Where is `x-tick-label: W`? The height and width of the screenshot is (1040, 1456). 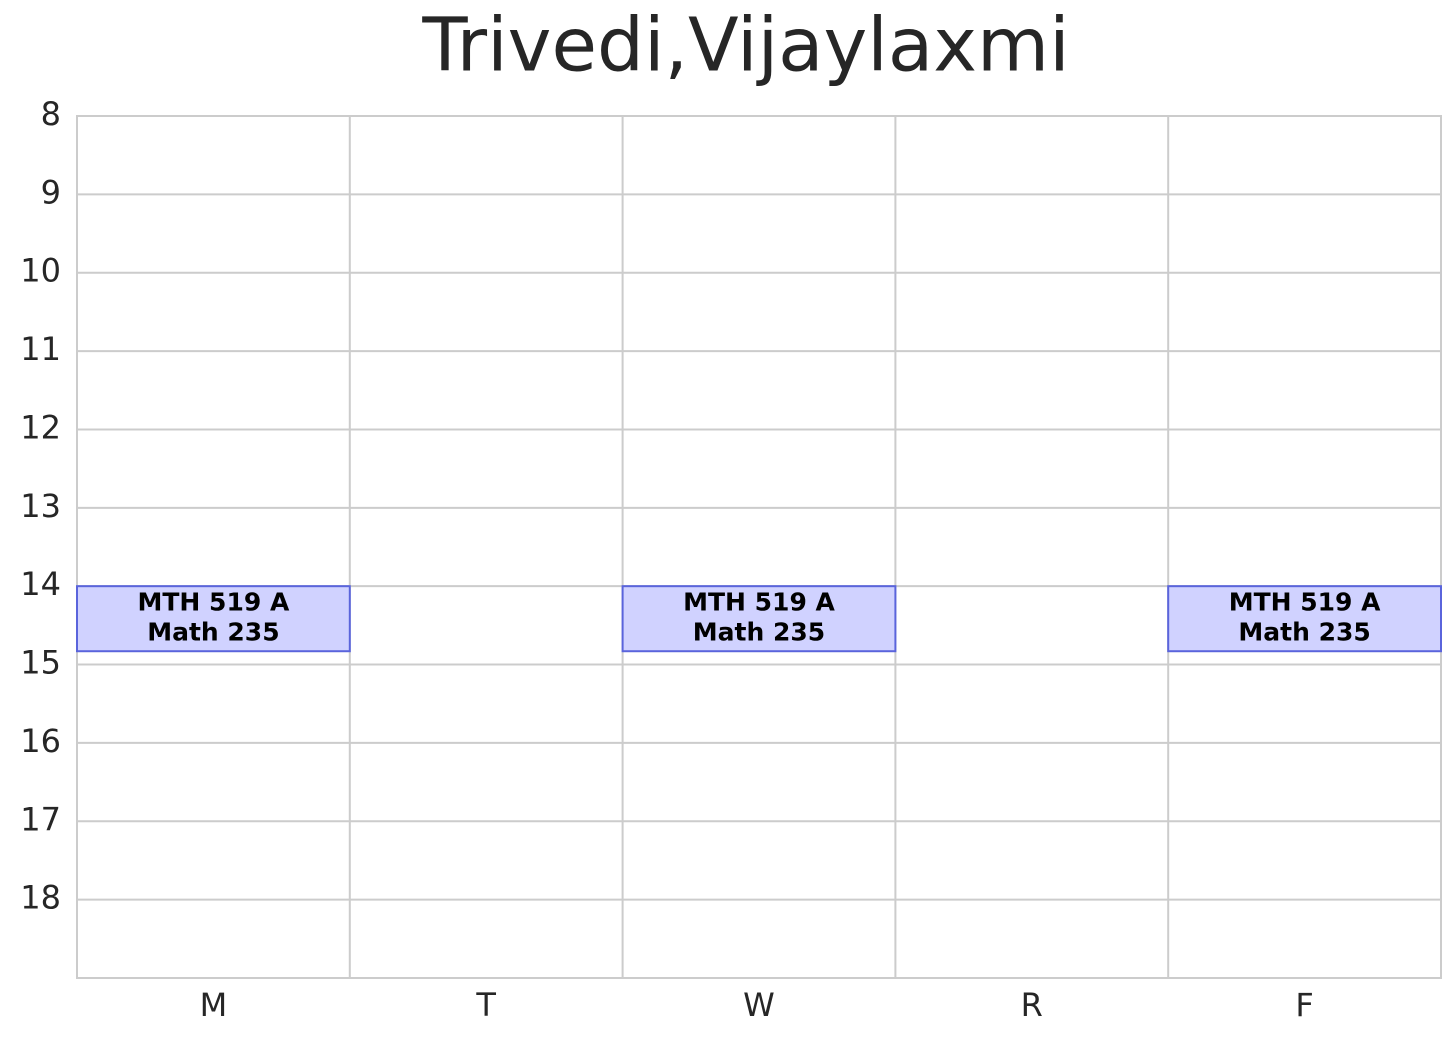 x-tick-label: W is located at coordinates (759, 1005).